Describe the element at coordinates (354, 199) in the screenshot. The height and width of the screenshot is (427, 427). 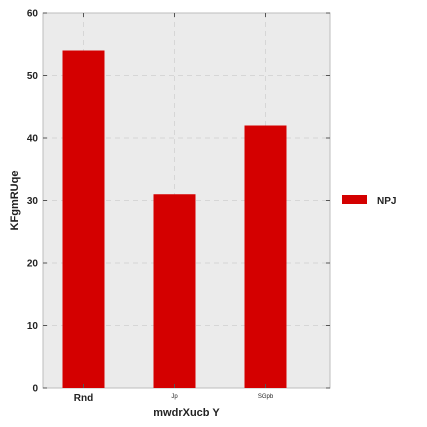
I see `legend-swatch` at that location.